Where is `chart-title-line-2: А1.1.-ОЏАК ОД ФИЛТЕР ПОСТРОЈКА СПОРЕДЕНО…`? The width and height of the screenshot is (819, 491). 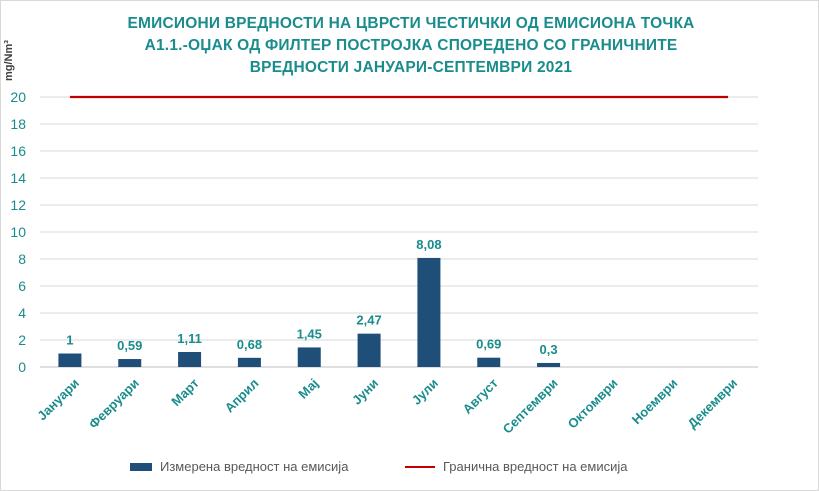 chart-title-line-2: А1.1.-ОЏАК ОД ФИЛТЕР ПОСТРОЈКА СПОРЕДЕНО… is located at coordinates (411, 45).